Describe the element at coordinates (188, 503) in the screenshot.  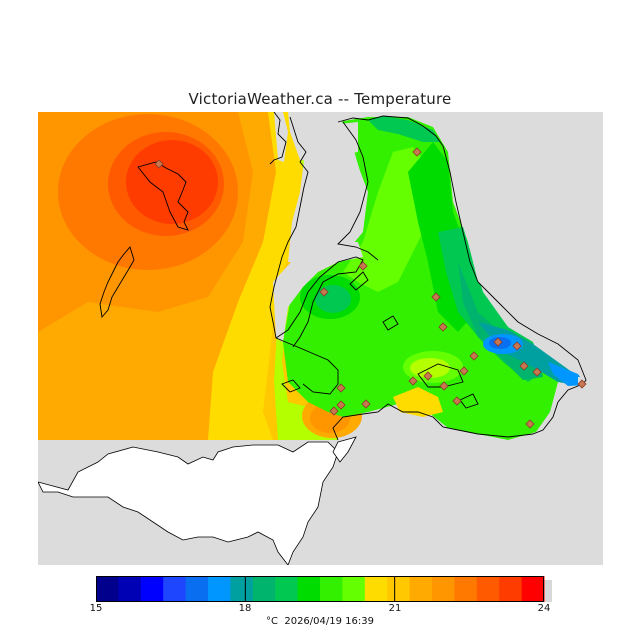
I see `southern-landmass` at that location.